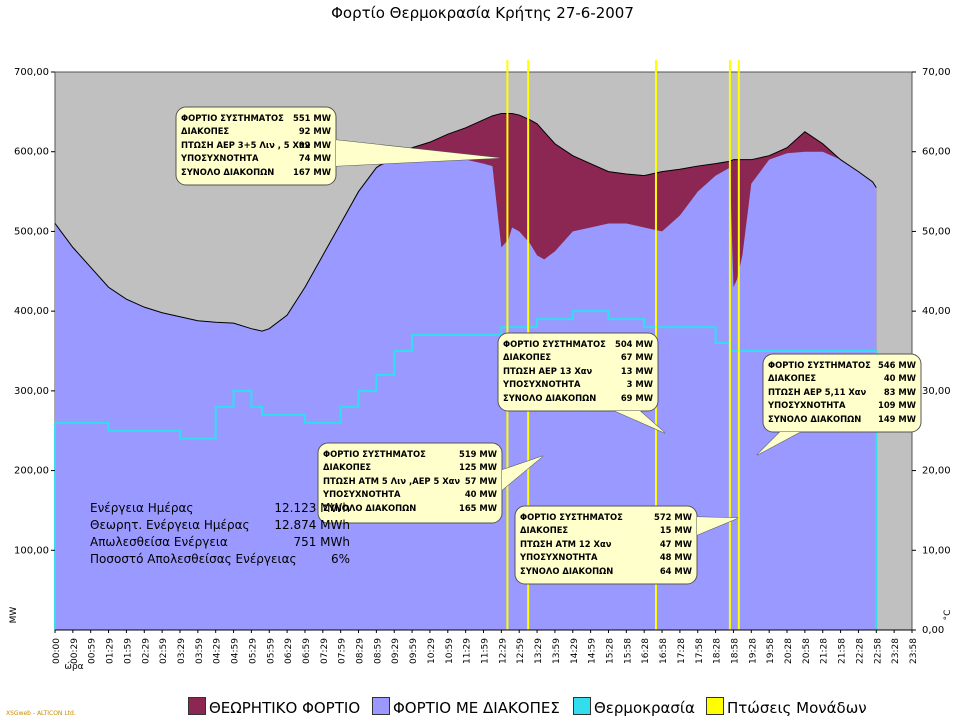  I want to click on callout-row: ΠΤΩΣΗ ΑΕΡ 5,11 Χαν 83 MW, so click(842, 392).